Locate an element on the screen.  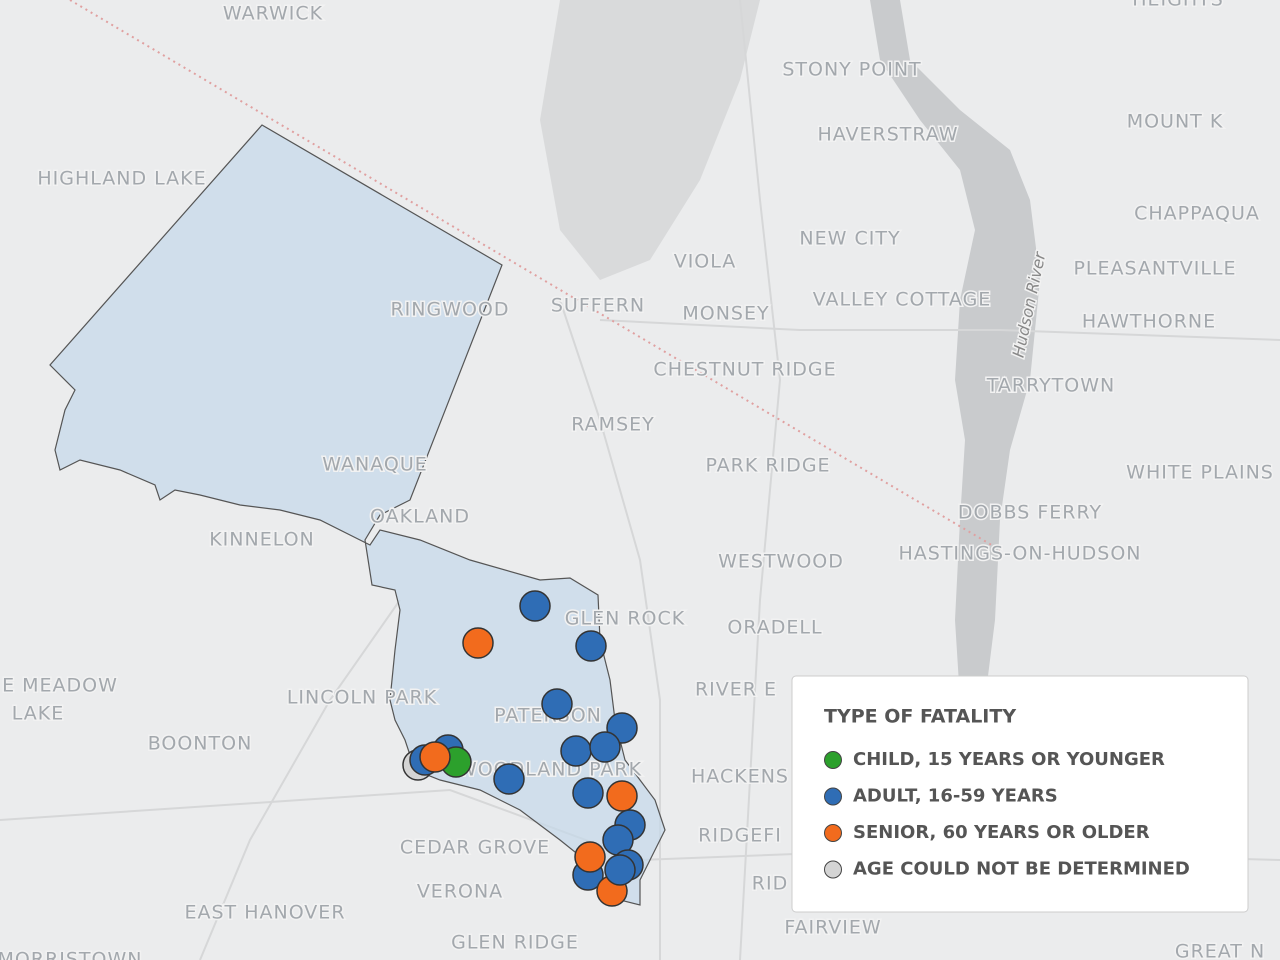
place-label: GLEN ROCK is located at coordinates (625, 619).